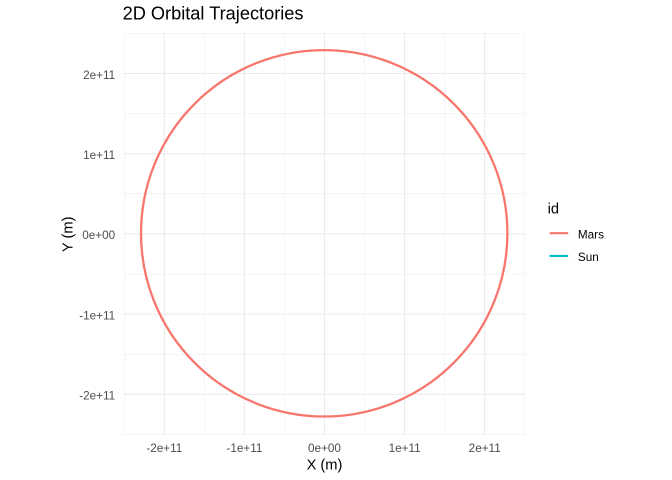 Image resolution: width=672 pixels, height=480 pixels. What do you see at coordinates (213, 13) in the screenshot?
I see `svg-text: 2D Orbital Trajectories` at bounding box center [213, 13].